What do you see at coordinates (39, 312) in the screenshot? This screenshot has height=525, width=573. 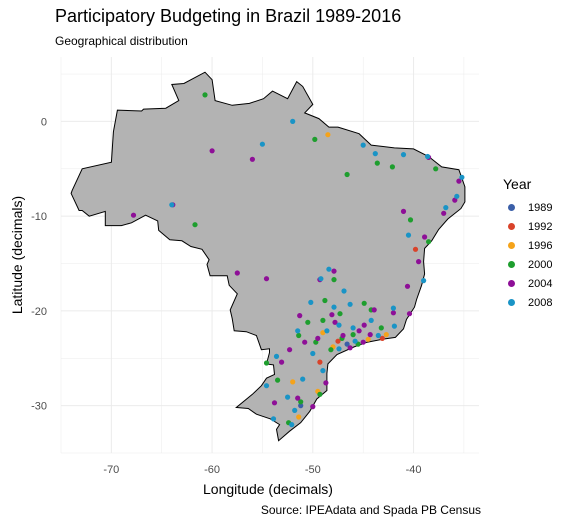 I see `y-tick-label: -20` at bounding box center [39, 312].